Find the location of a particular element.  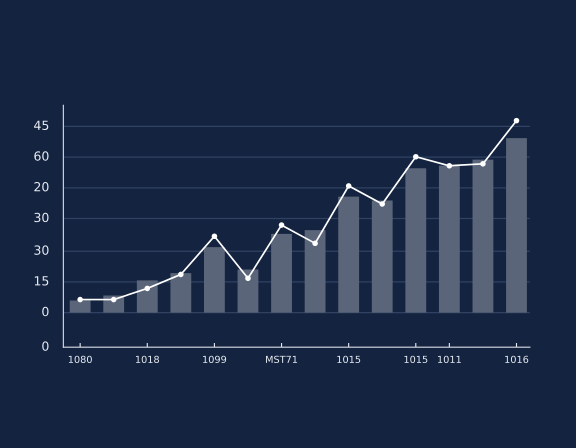

text: 20 is located at coordinates (41, 187).